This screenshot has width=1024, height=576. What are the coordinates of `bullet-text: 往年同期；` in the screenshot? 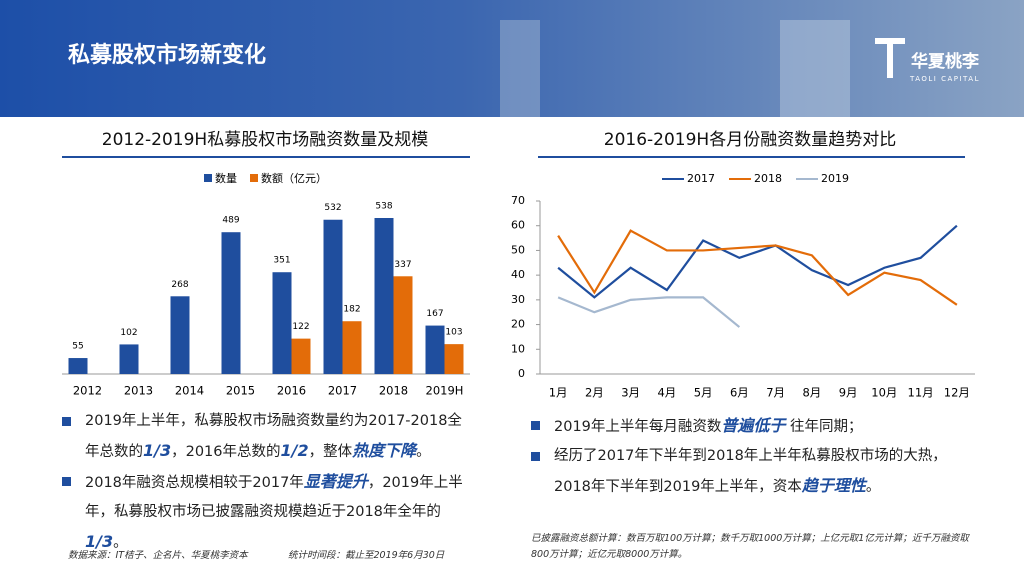 It's located at (824, 427).